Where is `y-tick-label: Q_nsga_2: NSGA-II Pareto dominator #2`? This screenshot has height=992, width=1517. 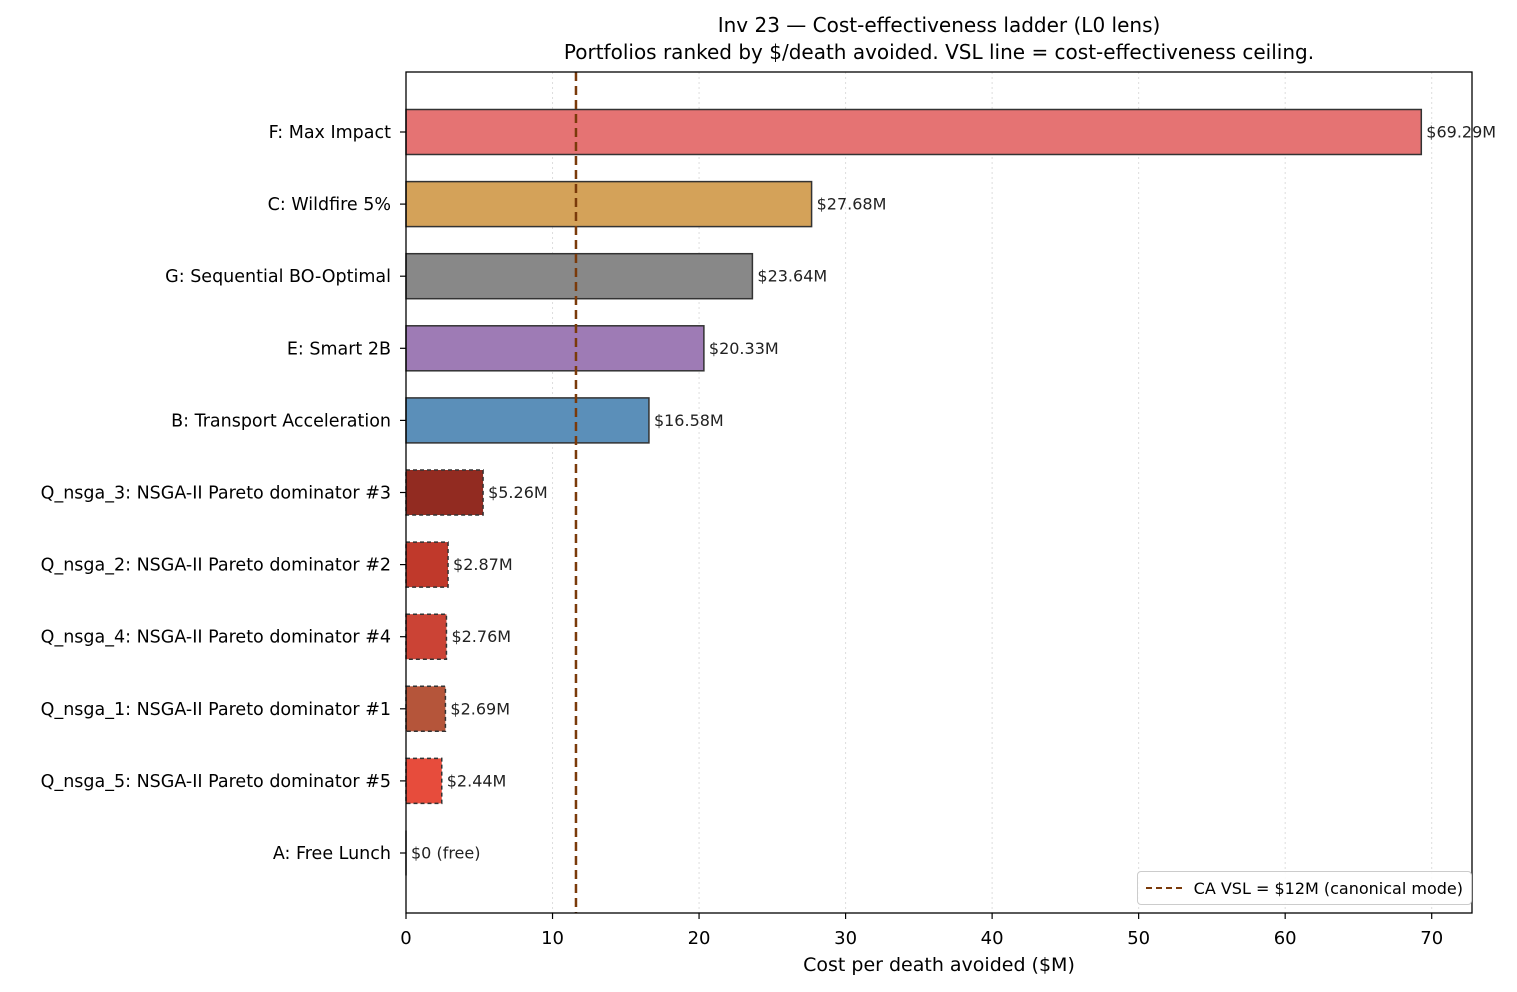
y-tick-label: Q_nsga_2: NSGA-II Pareto dominator #2 is located at coordinates (216, 566).